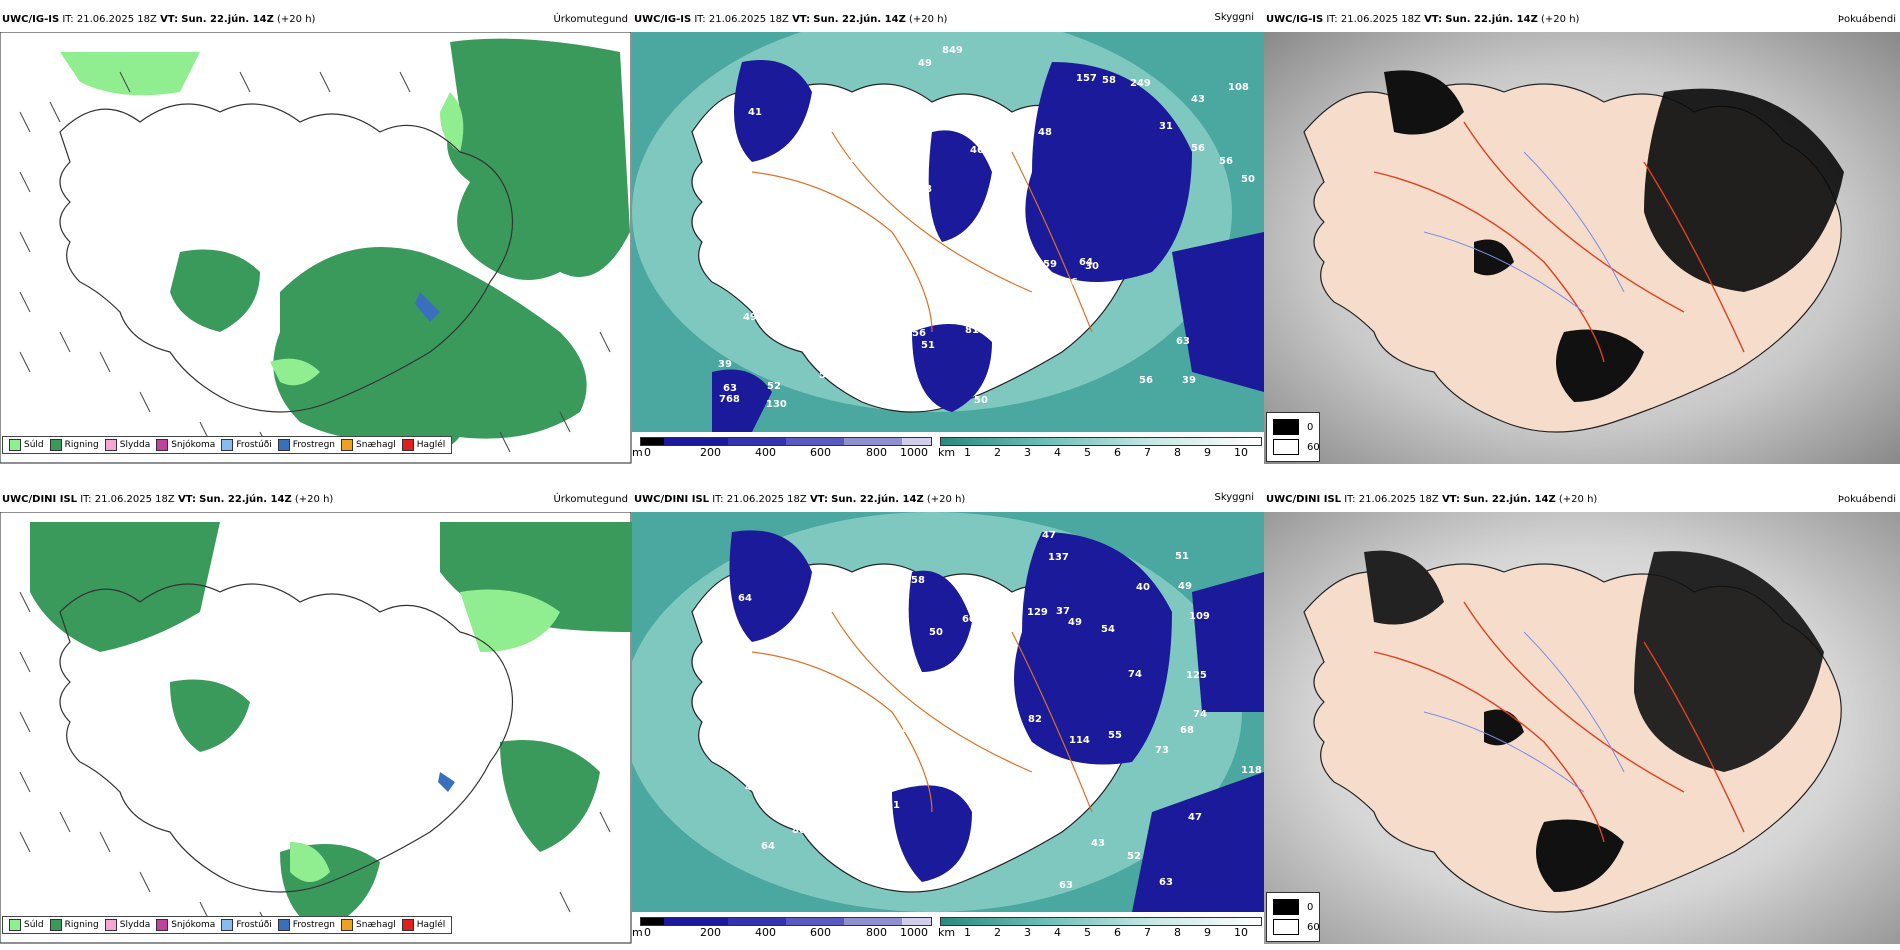  Describe the element at coordinates (825, 116) in the screenshot. I see `visibility-value: 44` at that location.